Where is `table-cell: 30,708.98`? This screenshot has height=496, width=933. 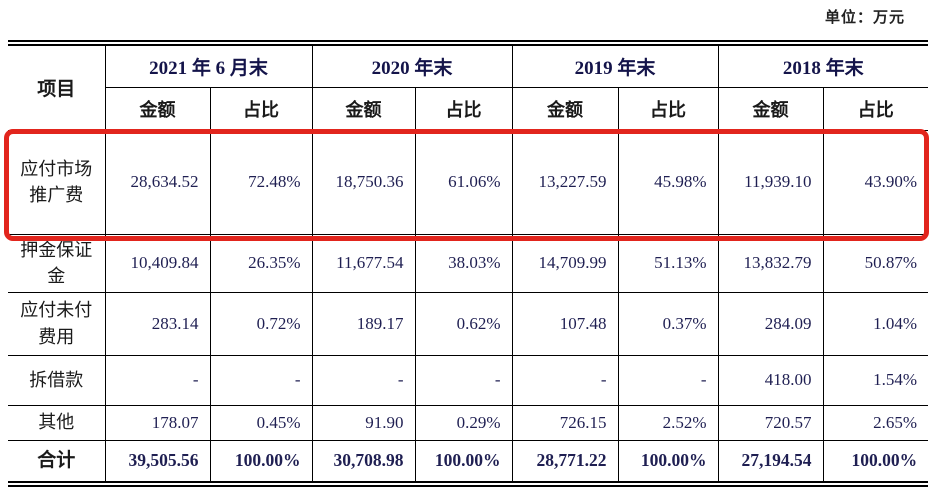
table-cell: 30,708.98 is located at coordinates (363, 461).